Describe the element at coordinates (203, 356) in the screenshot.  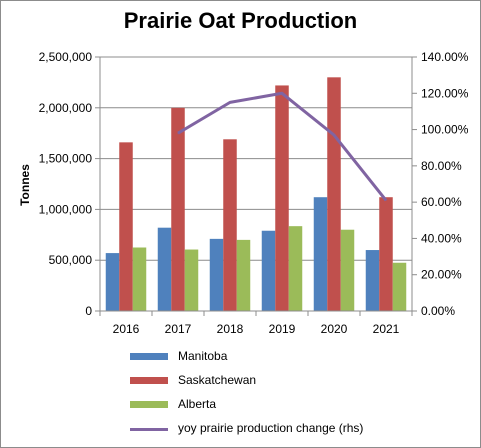
I see `legend-label-manitoba: Manitoba` at that location.